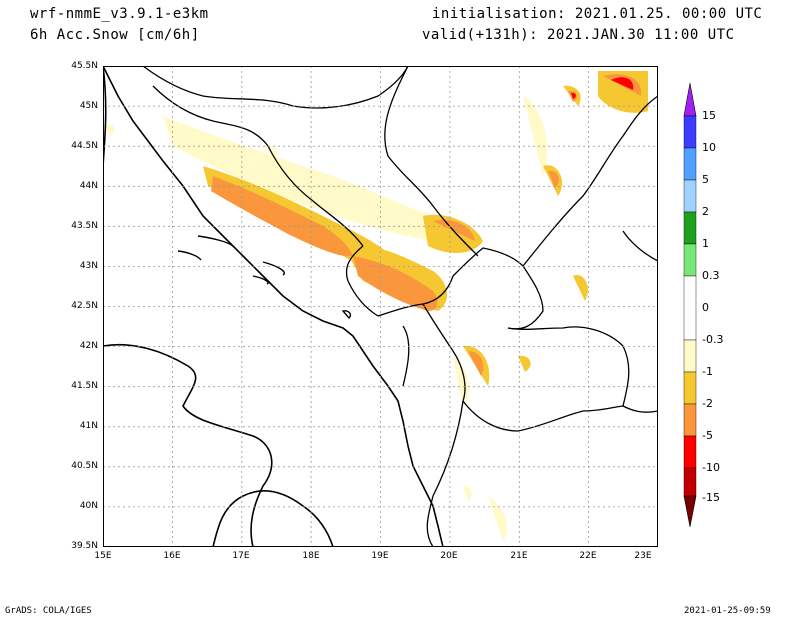 The height and width of the screenshot is (618, 800). Describe the element at coordinates (705, 307) in the screenshot. I see `legend-label-0: 0` at that location.